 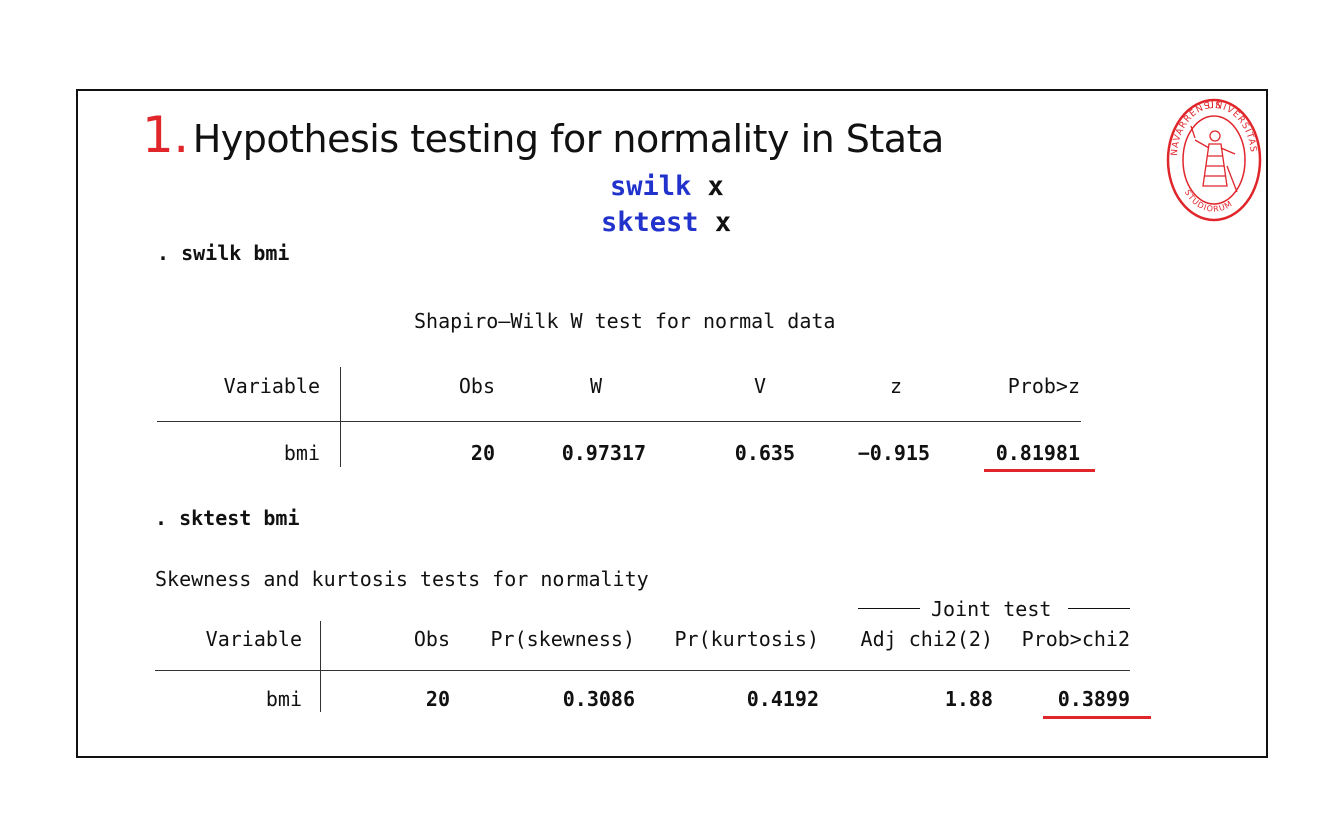 I want to click on command-keyword: swilk, so click(x=651, y=186).